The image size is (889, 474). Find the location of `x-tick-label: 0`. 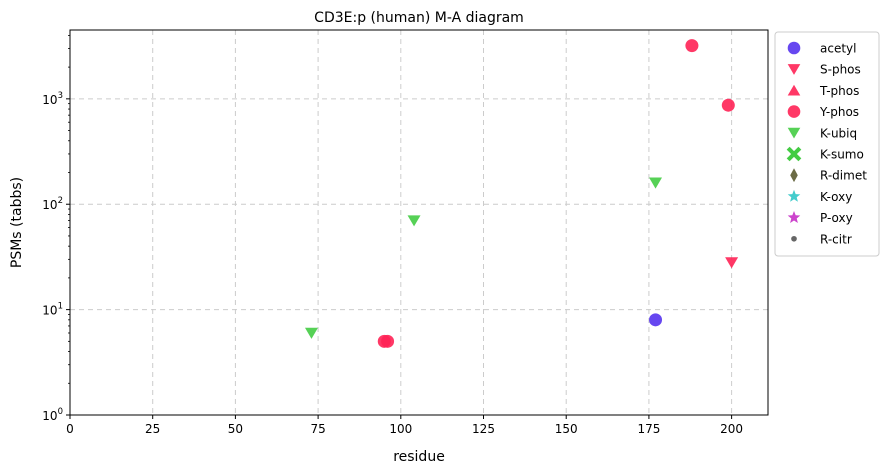

x-tick-label: 0 is located at coordinates (70, 429).